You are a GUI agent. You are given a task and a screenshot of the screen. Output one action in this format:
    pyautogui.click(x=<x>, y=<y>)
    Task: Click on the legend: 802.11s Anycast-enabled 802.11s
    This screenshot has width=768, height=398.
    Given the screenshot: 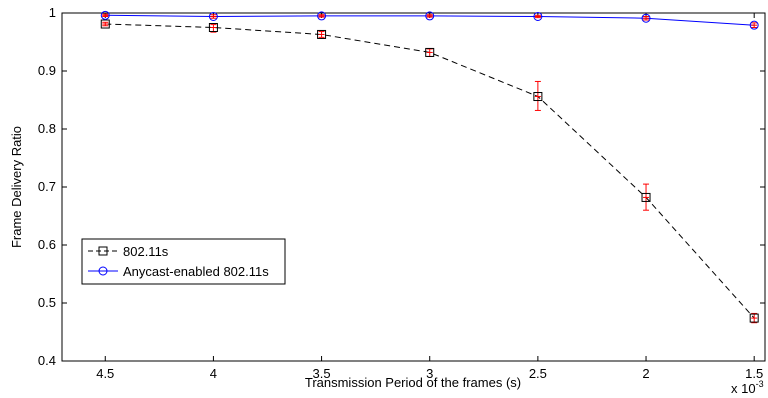 What is the action you would take?
    pyautogui.click(x=183, y=261)
    